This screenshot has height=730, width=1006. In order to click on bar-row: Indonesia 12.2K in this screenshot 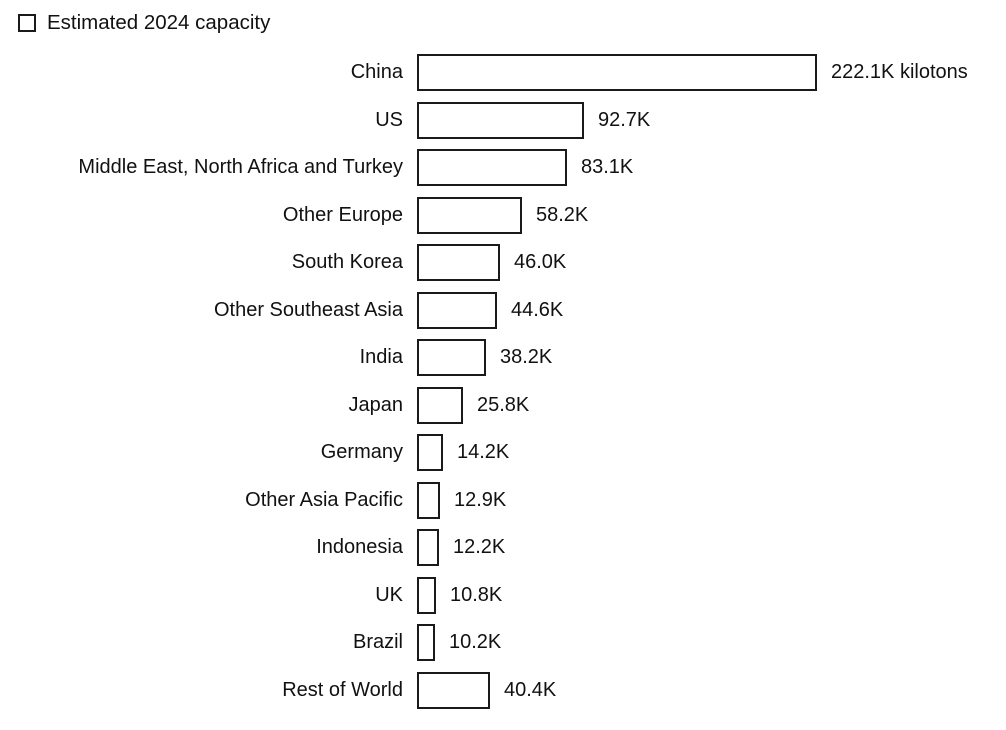, I will do `click(503, 548)`.